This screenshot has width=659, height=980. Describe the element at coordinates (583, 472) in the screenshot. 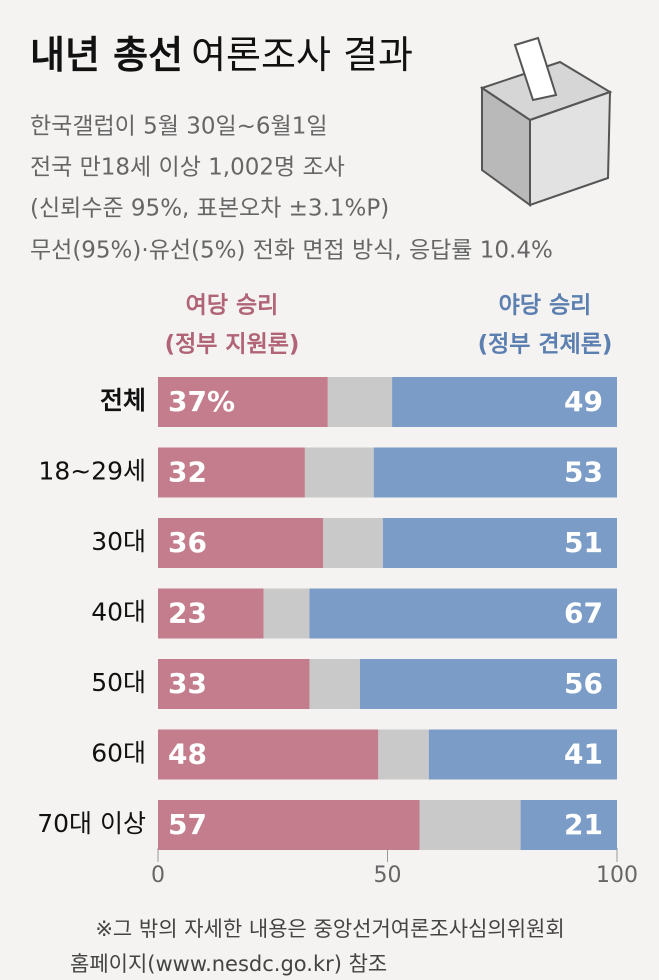

I see `value-label: 53` at that location.